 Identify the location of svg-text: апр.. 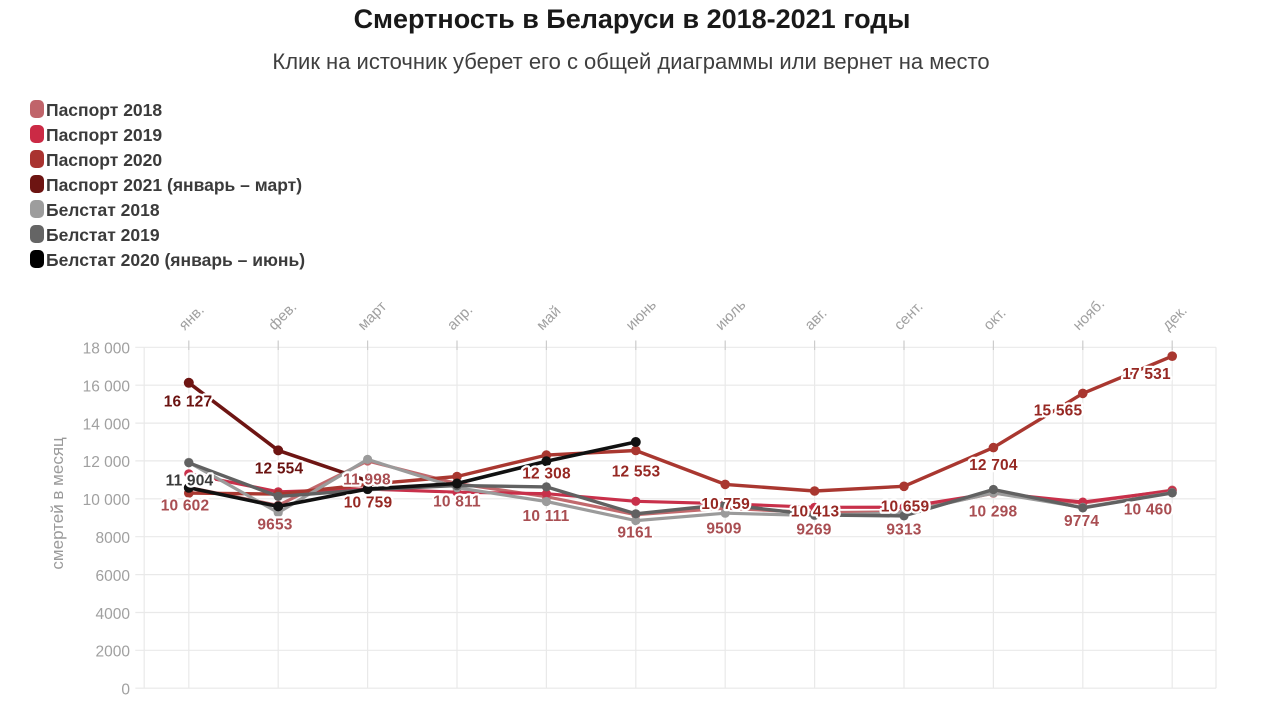
(460, 317).